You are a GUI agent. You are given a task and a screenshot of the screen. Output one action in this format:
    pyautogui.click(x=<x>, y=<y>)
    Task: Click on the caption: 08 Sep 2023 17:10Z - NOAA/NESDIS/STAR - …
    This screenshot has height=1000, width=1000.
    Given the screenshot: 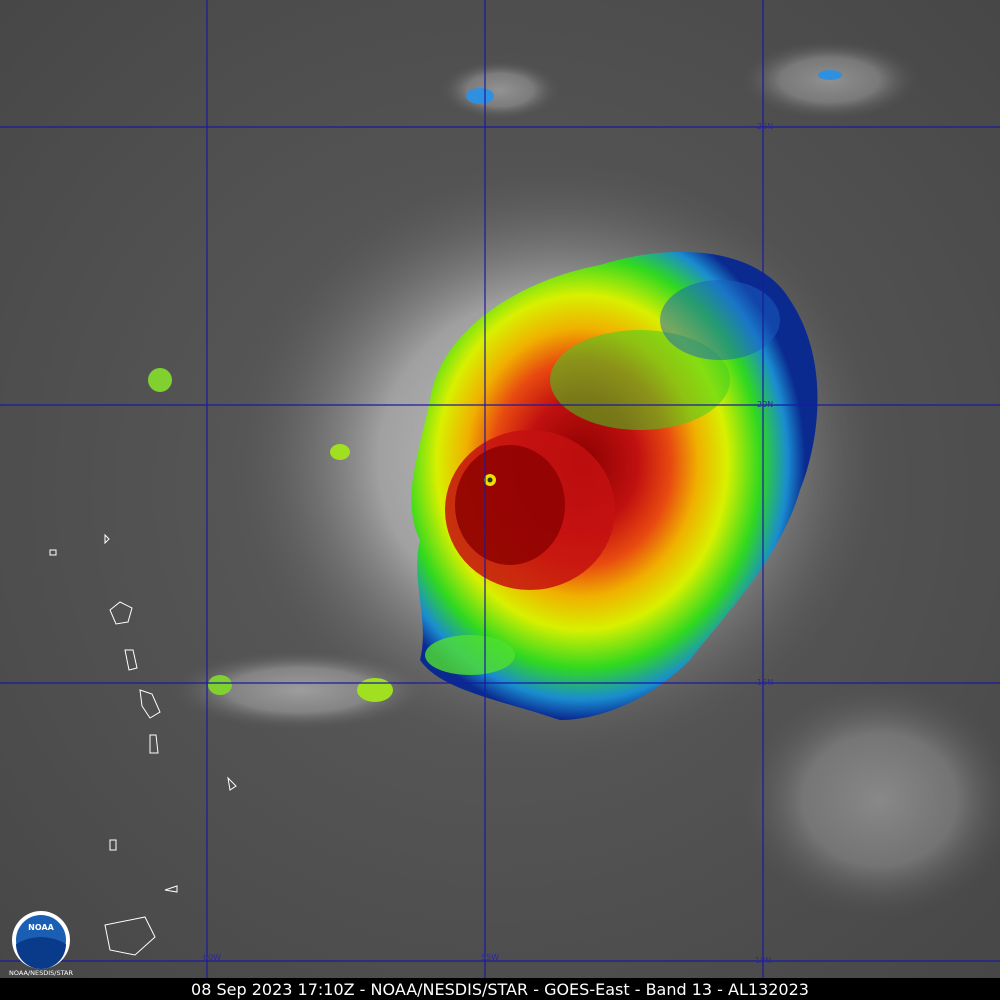 What is the action you would take?
    pyautogui.click(x=500, y=989)
    